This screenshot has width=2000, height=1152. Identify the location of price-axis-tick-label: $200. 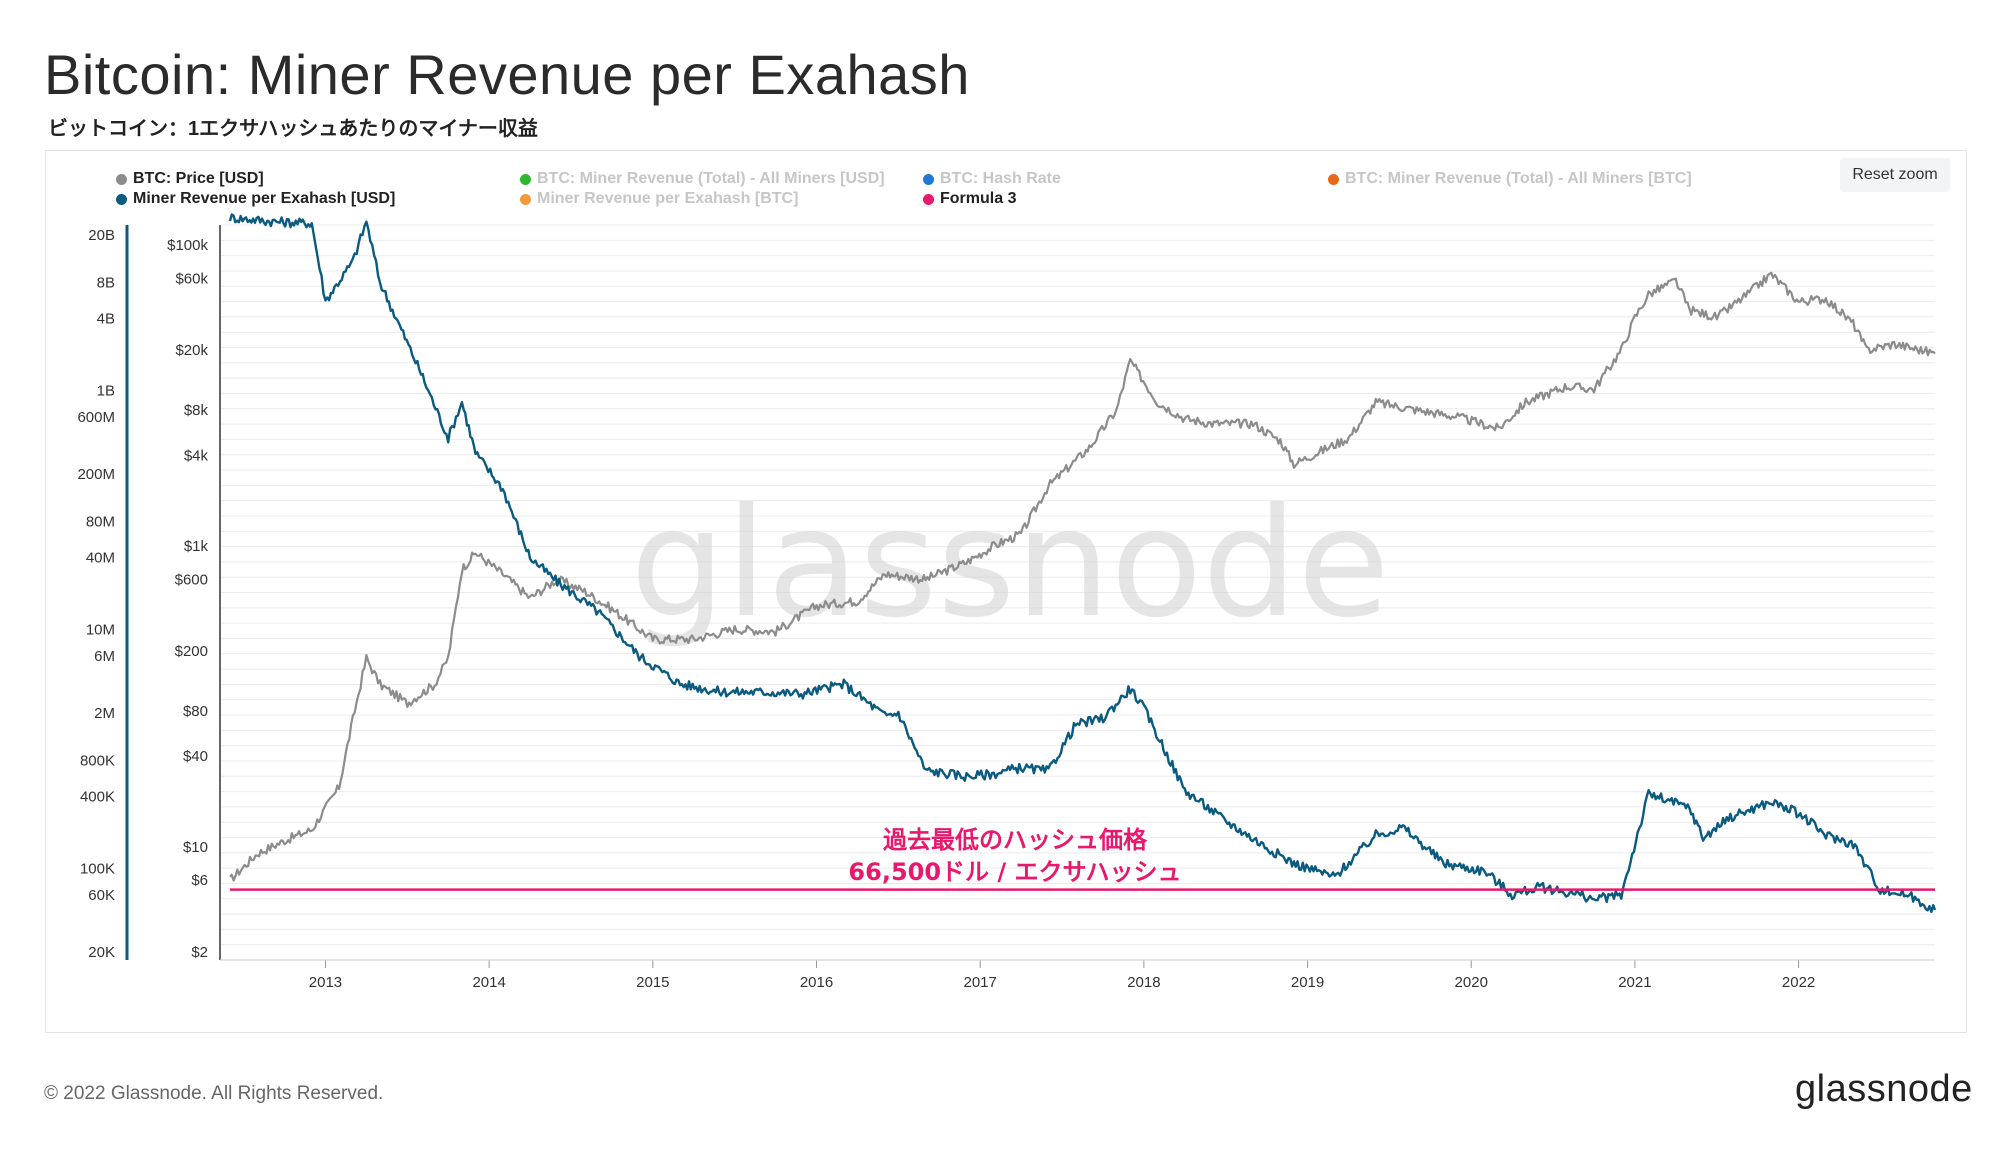
(191, 651).